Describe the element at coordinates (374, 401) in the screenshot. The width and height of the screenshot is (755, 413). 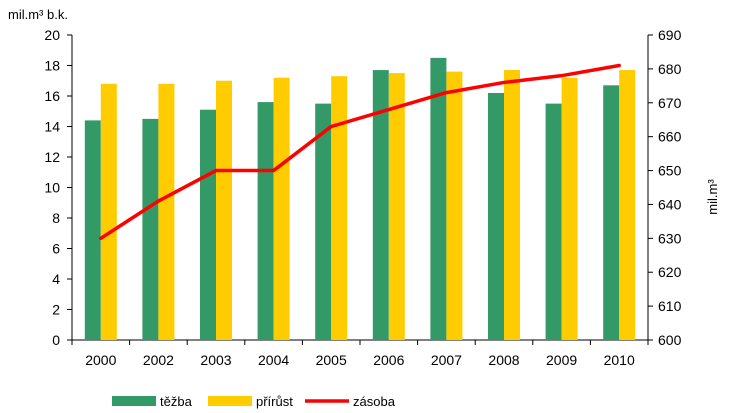
I see `legend-label: zásoba` at that location.